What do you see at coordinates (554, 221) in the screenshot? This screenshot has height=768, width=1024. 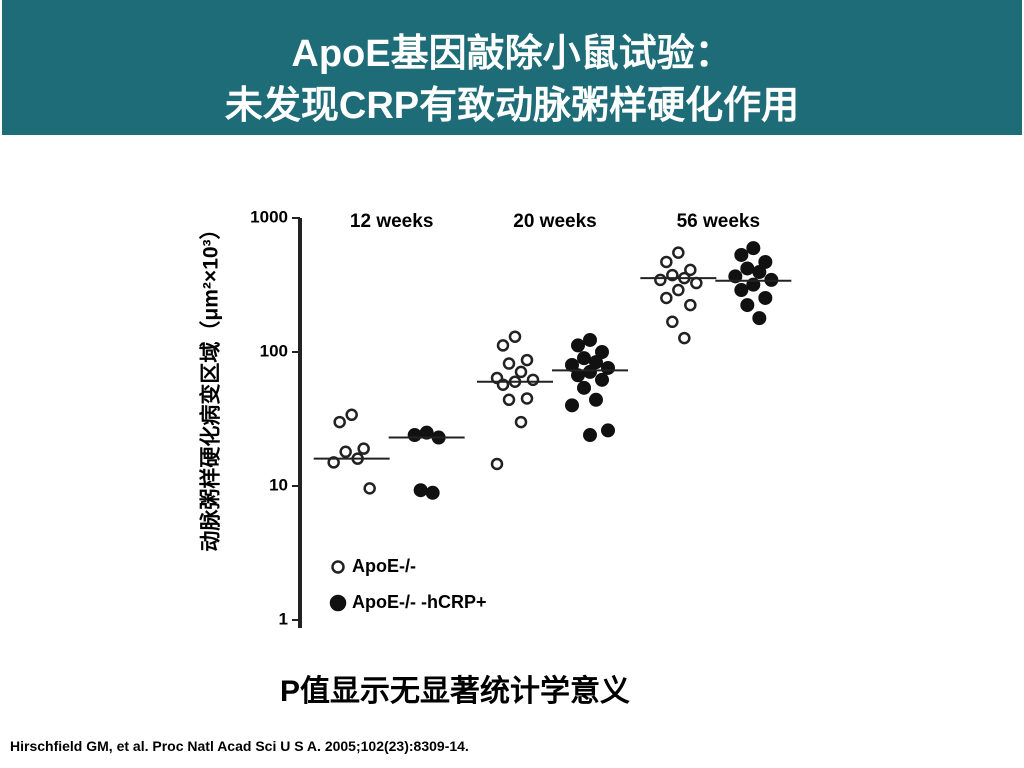 I see `category-label: 20 weeks` at bounding box center [554, 221].